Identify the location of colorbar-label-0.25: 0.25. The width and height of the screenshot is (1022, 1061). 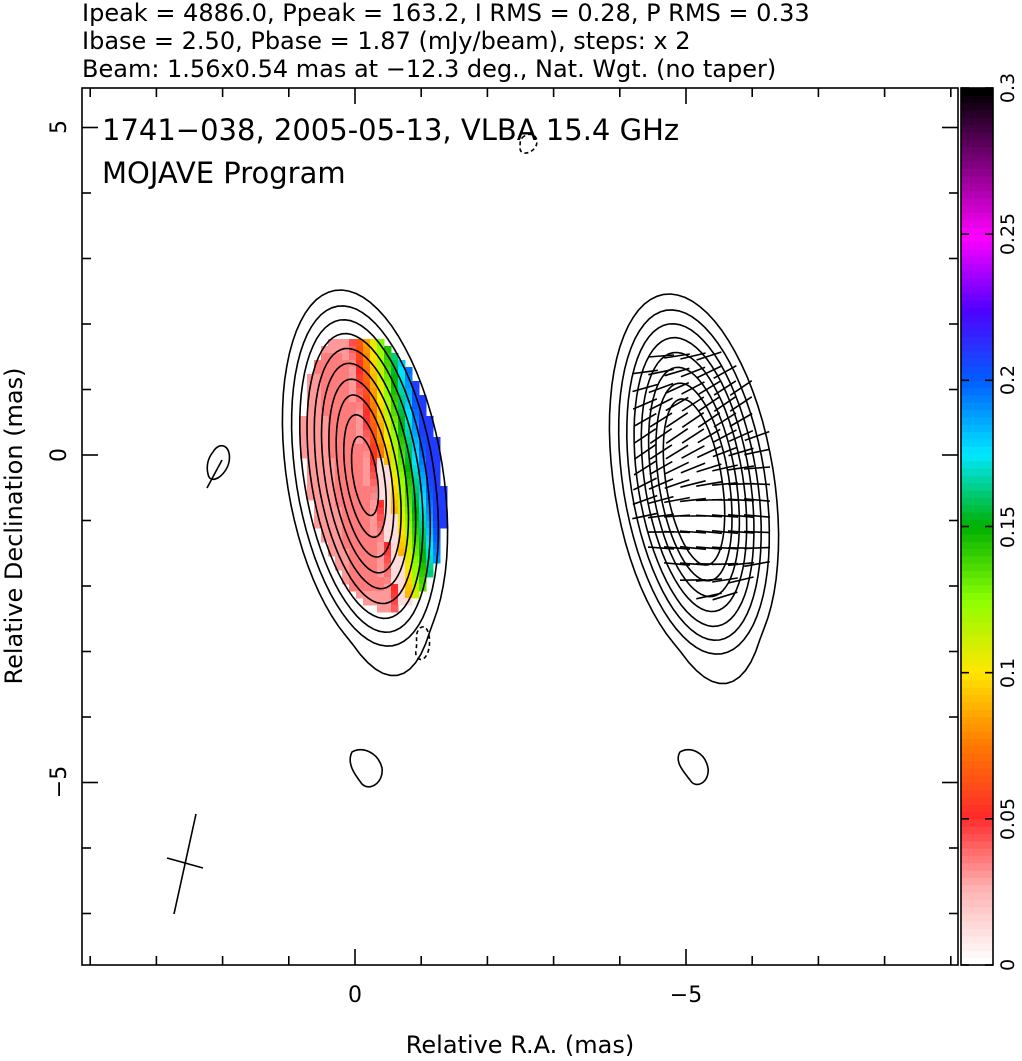
(1008, 234).